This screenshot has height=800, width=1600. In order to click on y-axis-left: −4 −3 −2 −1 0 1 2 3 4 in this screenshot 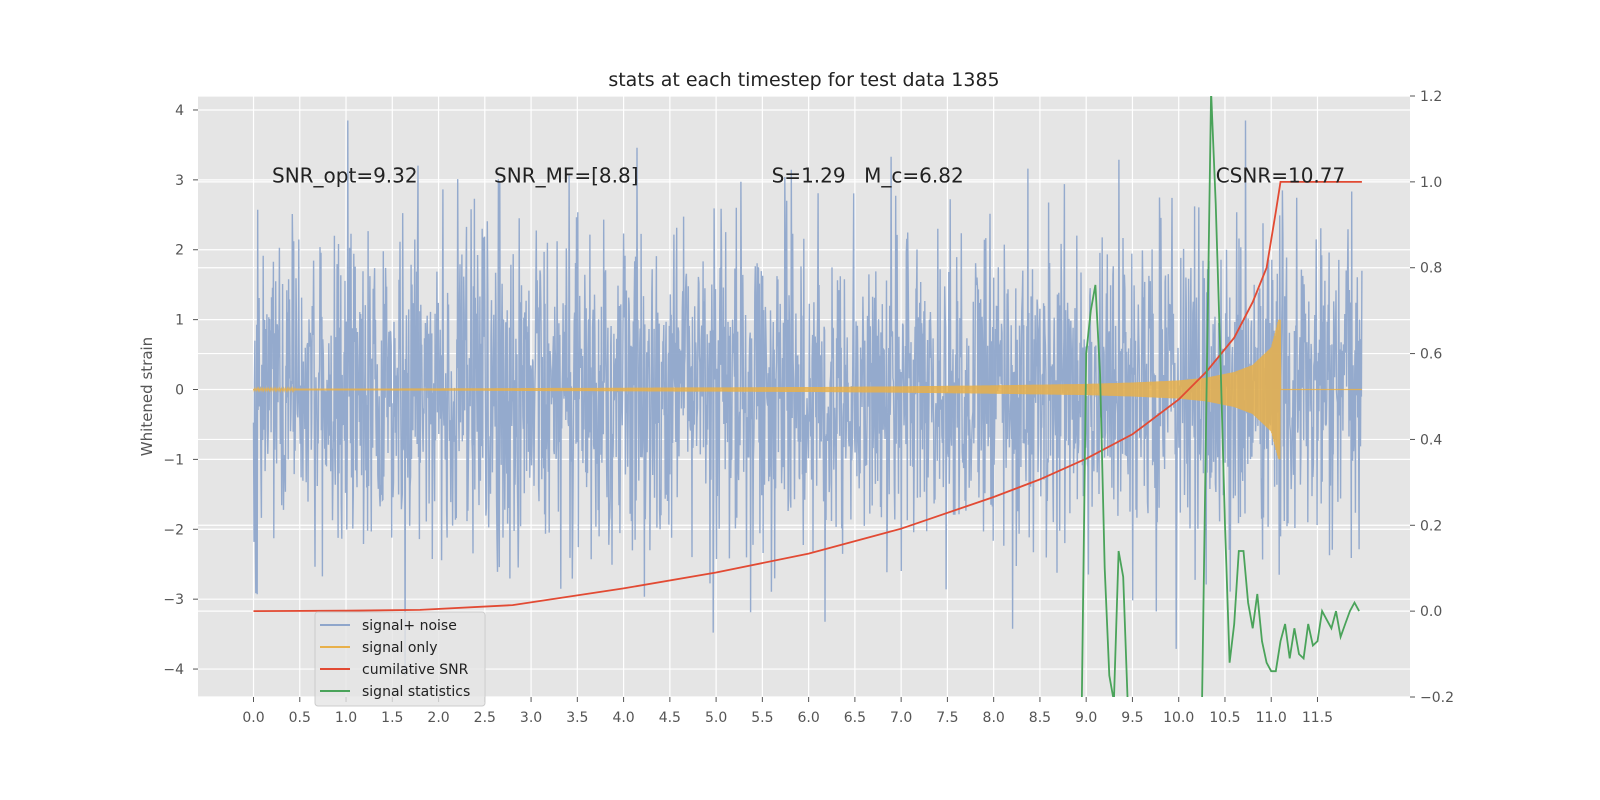, I will do `click(180, 390)`.